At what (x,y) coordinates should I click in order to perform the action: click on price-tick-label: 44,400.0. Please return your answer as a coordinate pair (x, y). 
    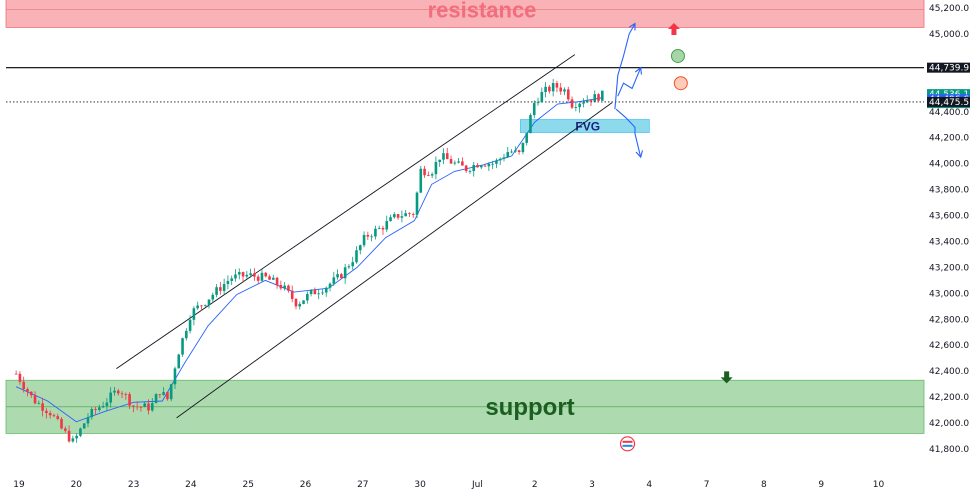
    Looking at the image, I should click on (949, 113).